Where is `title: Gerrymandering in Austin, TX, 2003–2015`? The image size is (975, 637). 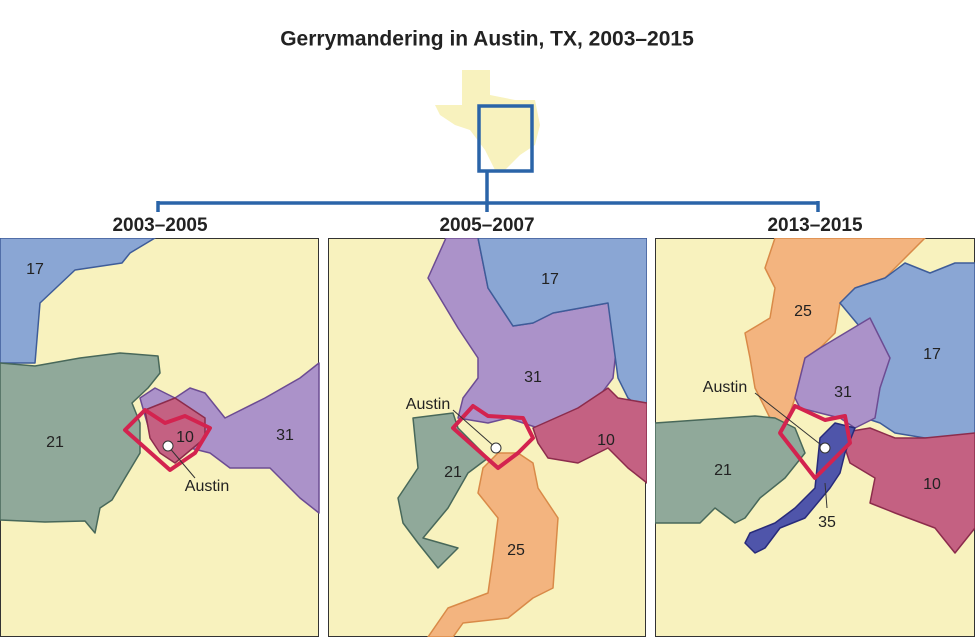 title: Gerrymandering in Austin, TX, 2003–2015 is located at coordinates (487, 39).